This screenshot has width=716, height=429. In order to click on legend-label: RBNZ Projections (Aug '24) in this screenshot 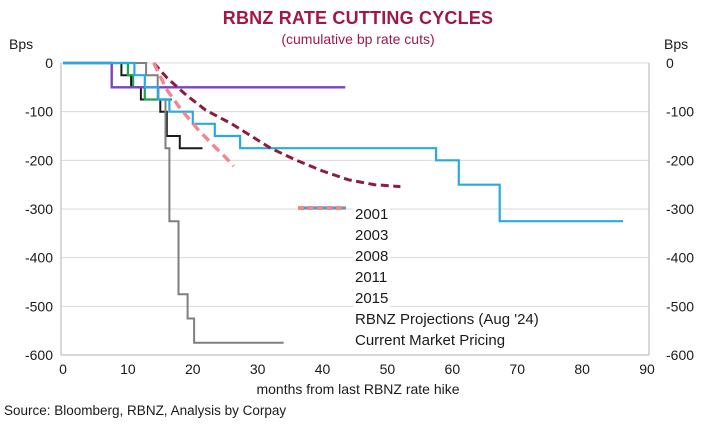, I will do `click(447, 319)`.